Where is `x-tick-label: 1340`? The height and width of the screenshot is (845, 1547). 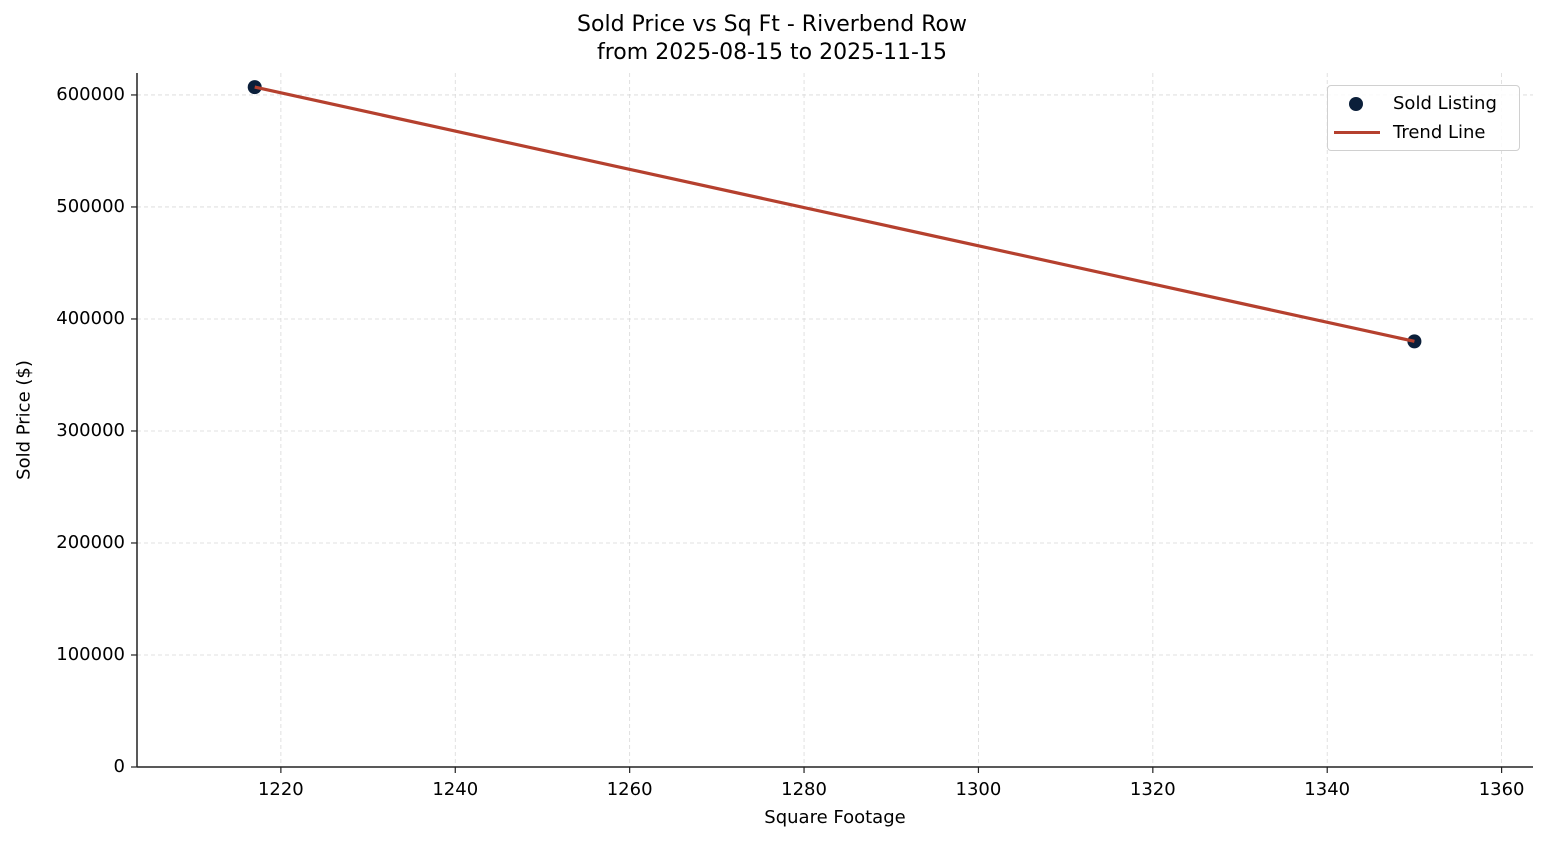
x-tick-label: 1340 is located at coordinates (1327, 789).